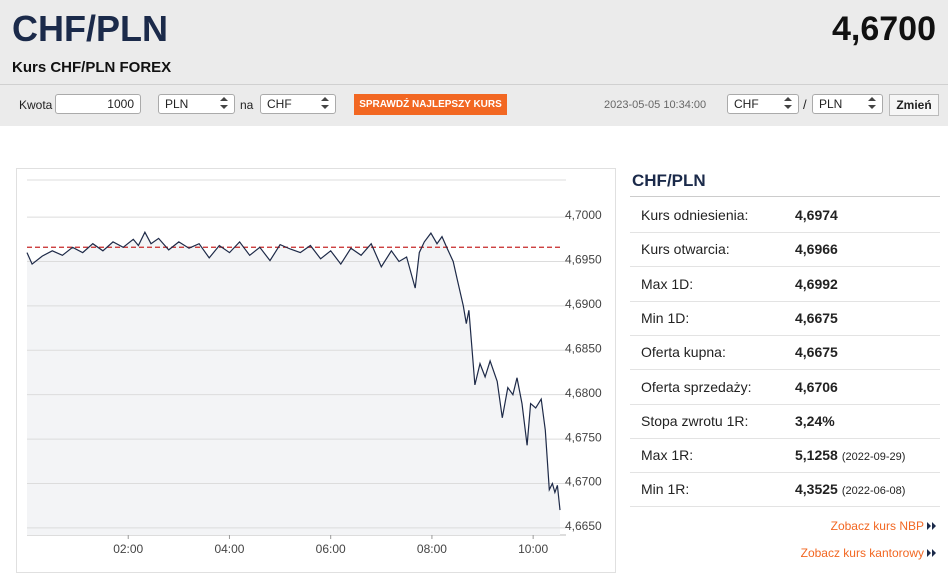  I want to click on stat-number: 3,24%, so click(815, 420).